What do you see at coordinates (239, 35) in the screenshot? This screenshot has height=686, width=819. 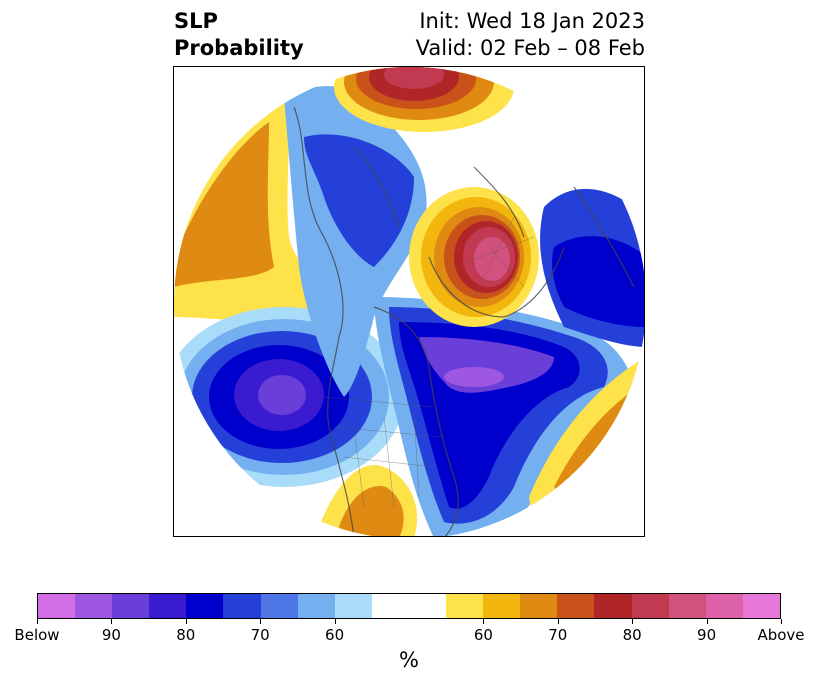 I see `map-title: SLP Probability` at bounding box center [239, 35].